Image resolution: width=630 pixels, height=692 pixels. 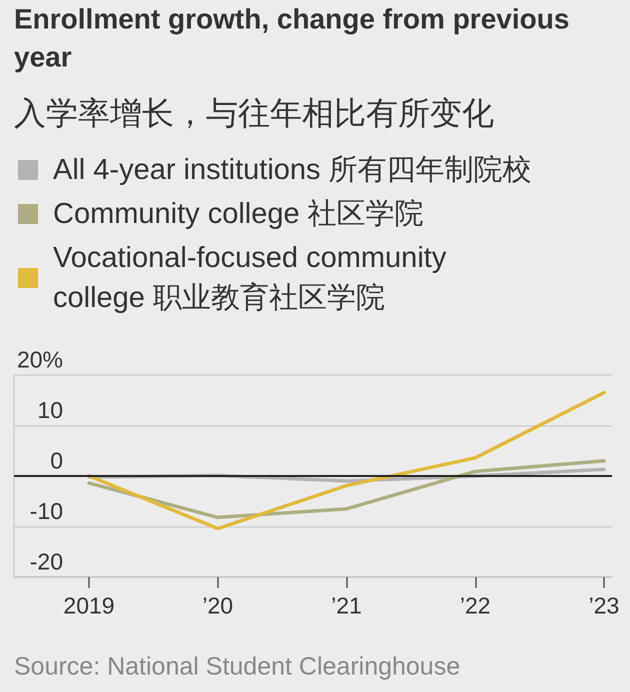 What do you see at coordinates (89, 605) in the screenshot?
I see `x-tick-label: 2019` at bounding box center [89, 605].